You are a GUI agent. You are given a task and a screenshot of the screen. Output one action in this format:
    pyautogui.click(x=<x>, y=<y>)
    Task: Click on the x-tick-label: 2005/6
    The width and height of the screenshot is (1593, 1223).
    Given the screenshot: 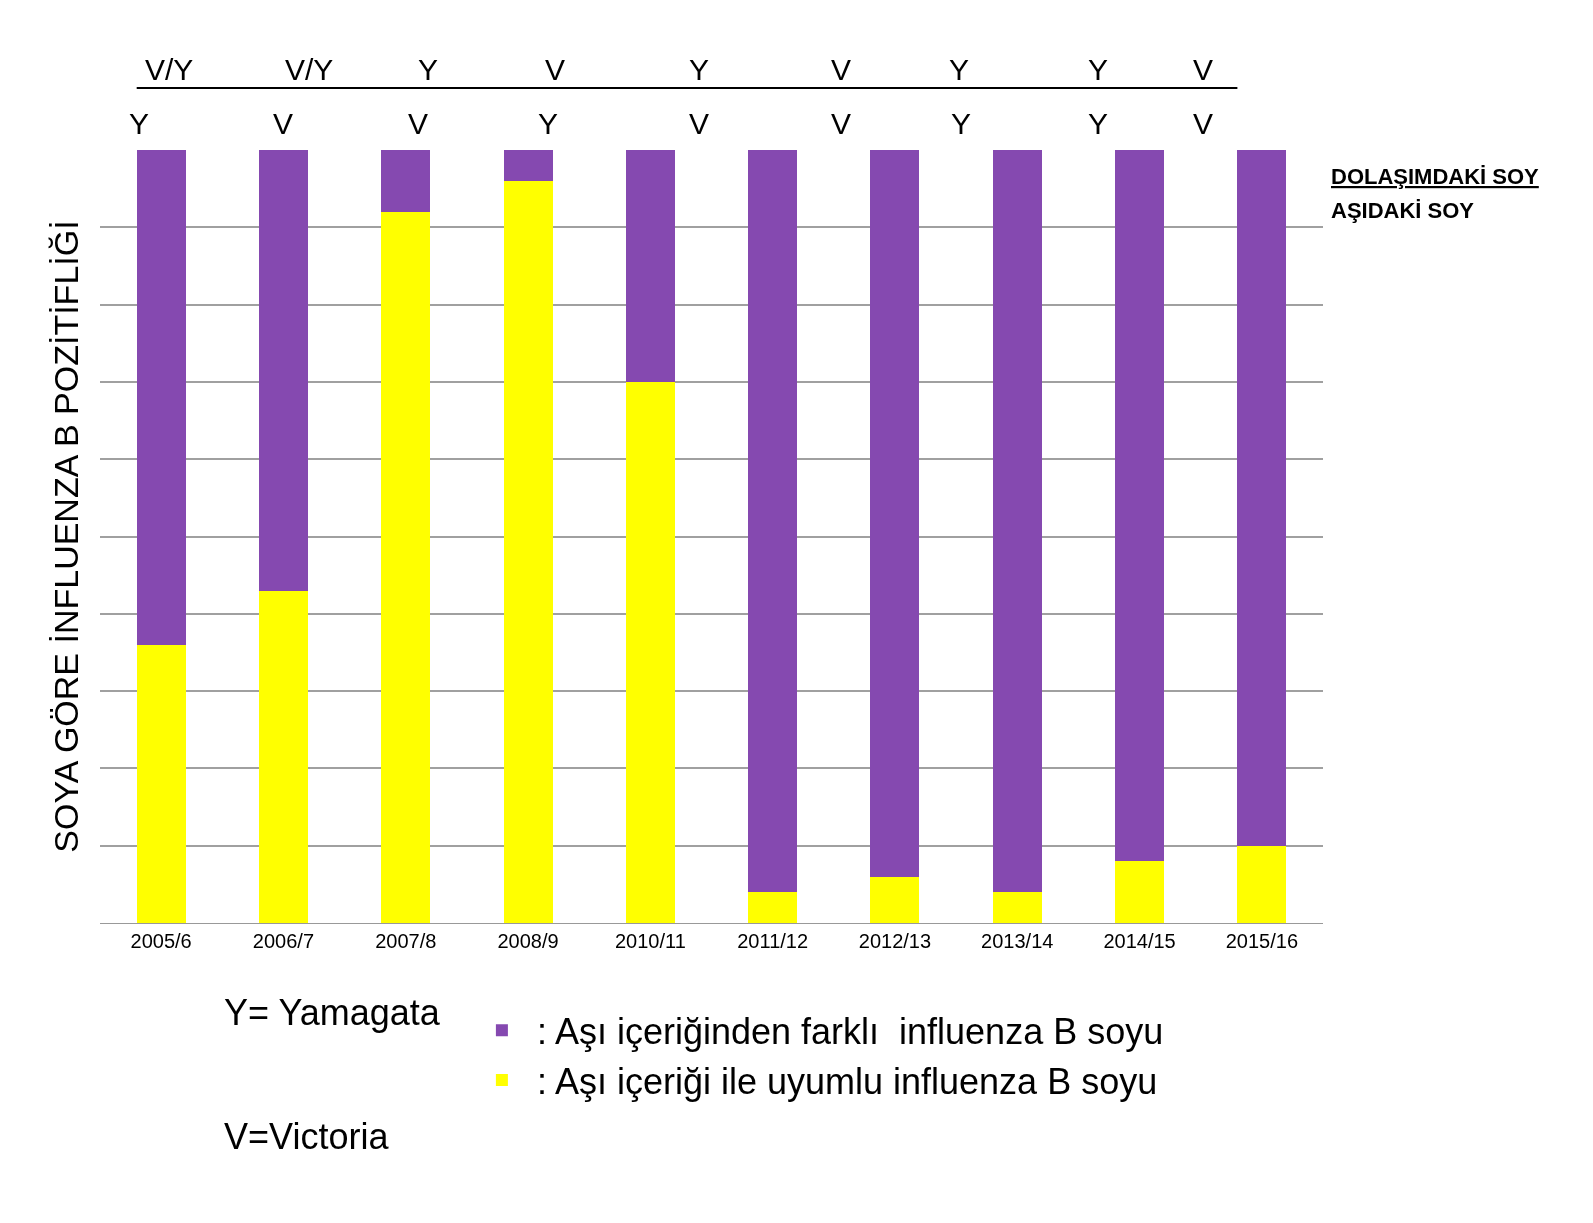 What is the action you would take?
    pyautogui.click(x=161, y=941)
    